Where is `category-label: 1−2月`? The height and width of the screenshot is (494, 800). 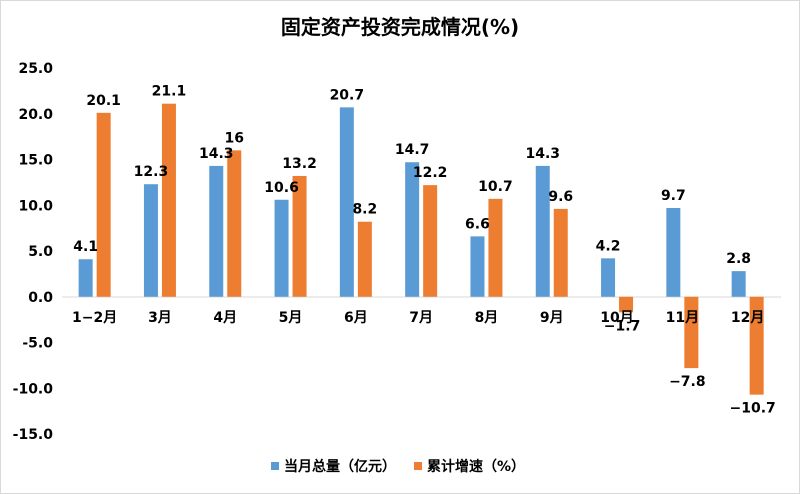
category-label: 1−2月 is located at coordinates (94, 318).